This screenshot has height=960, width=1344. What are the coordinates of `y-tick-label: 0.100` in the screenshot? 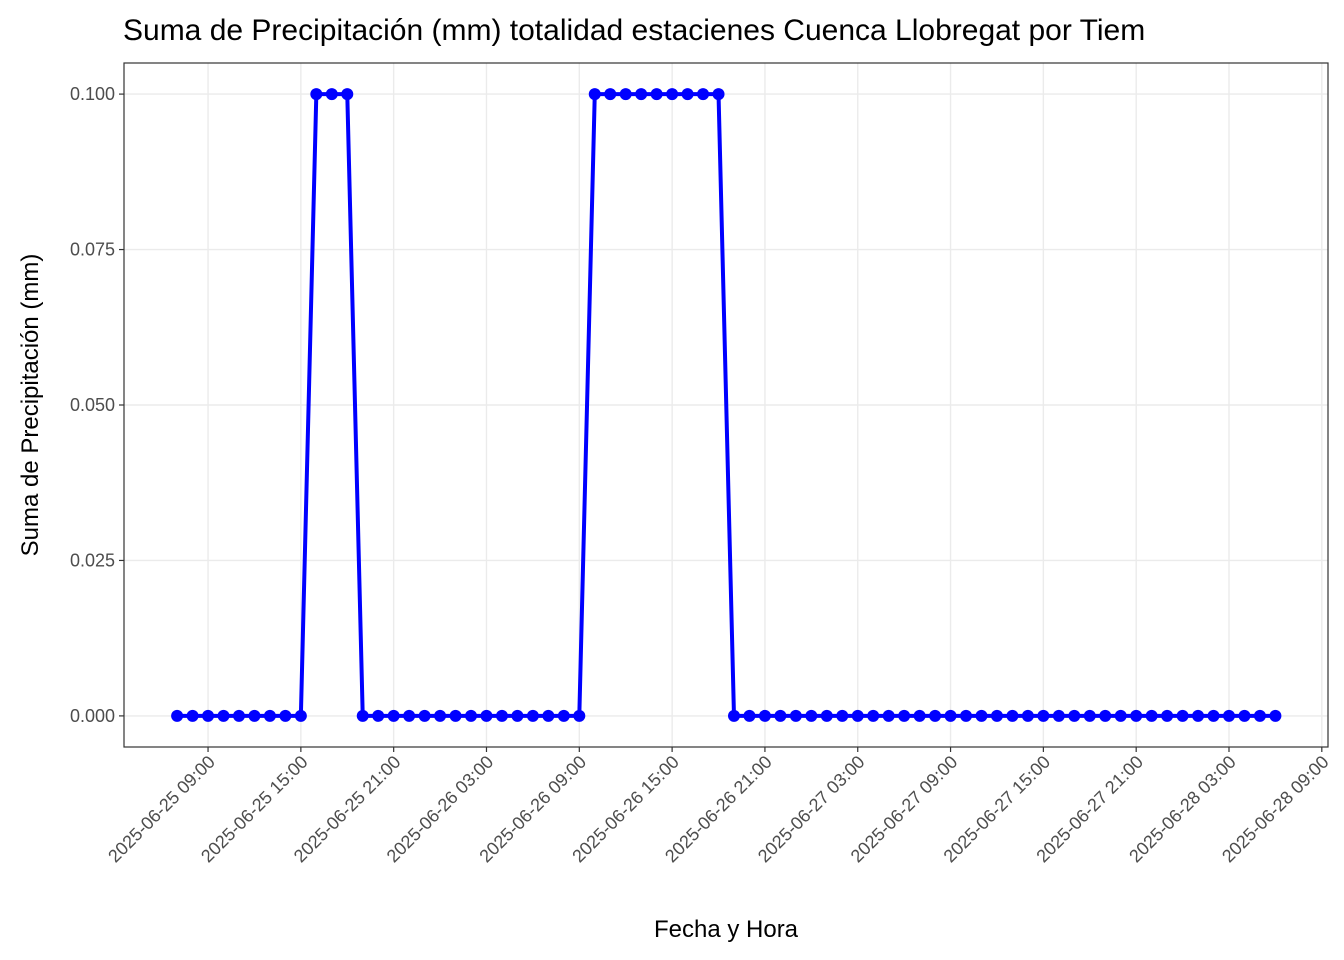 It's located at (92, 94).